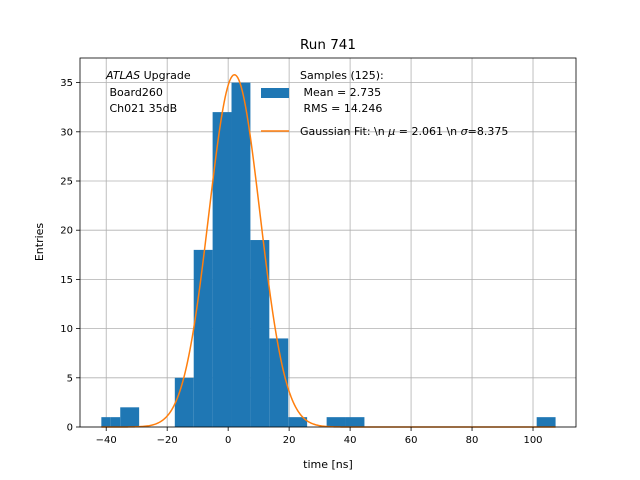  Describe the element at coordinates (141, 108) in the screenshot. I see `annotation-line-3: Ch021 35dB` at that location.